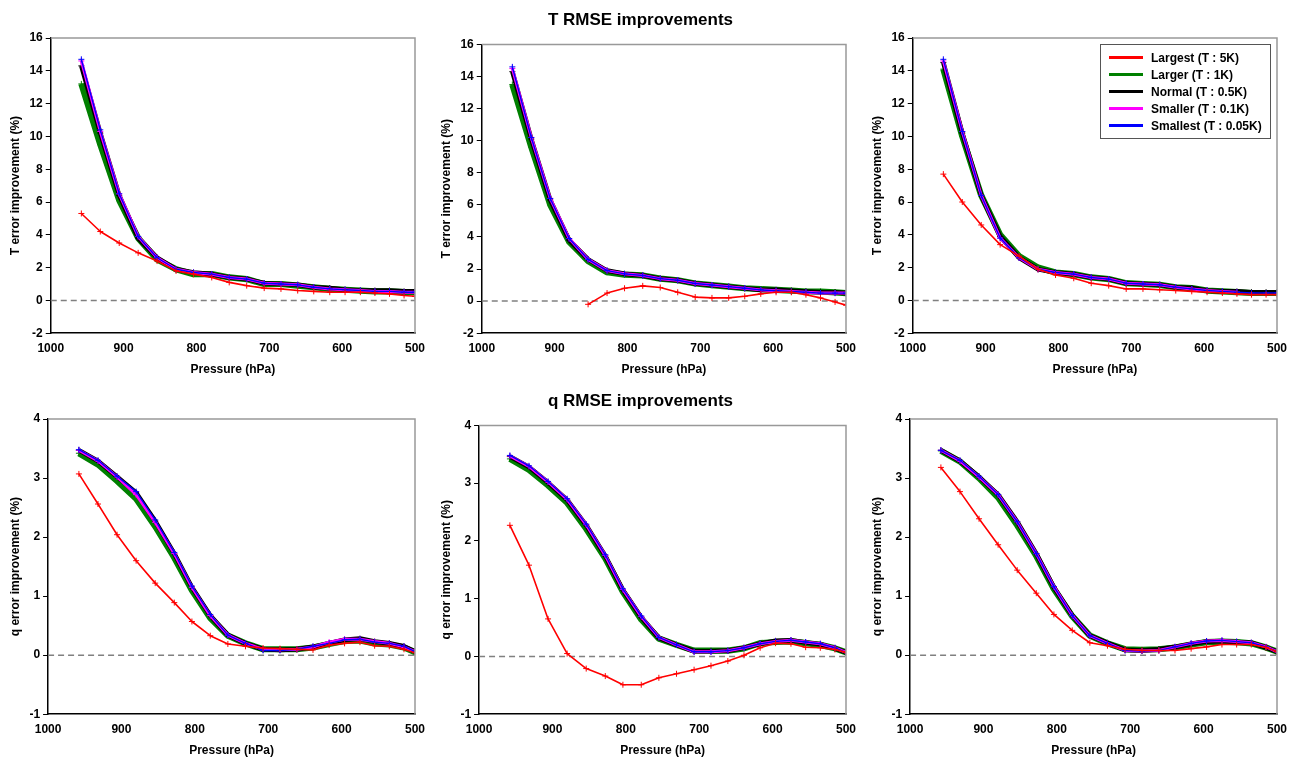 The image size is (1294, 763). Describe the element at coordinates (1206, 125) in the screenshot. I see `legend-label: Smallest (T : 0.05K)` at that location.